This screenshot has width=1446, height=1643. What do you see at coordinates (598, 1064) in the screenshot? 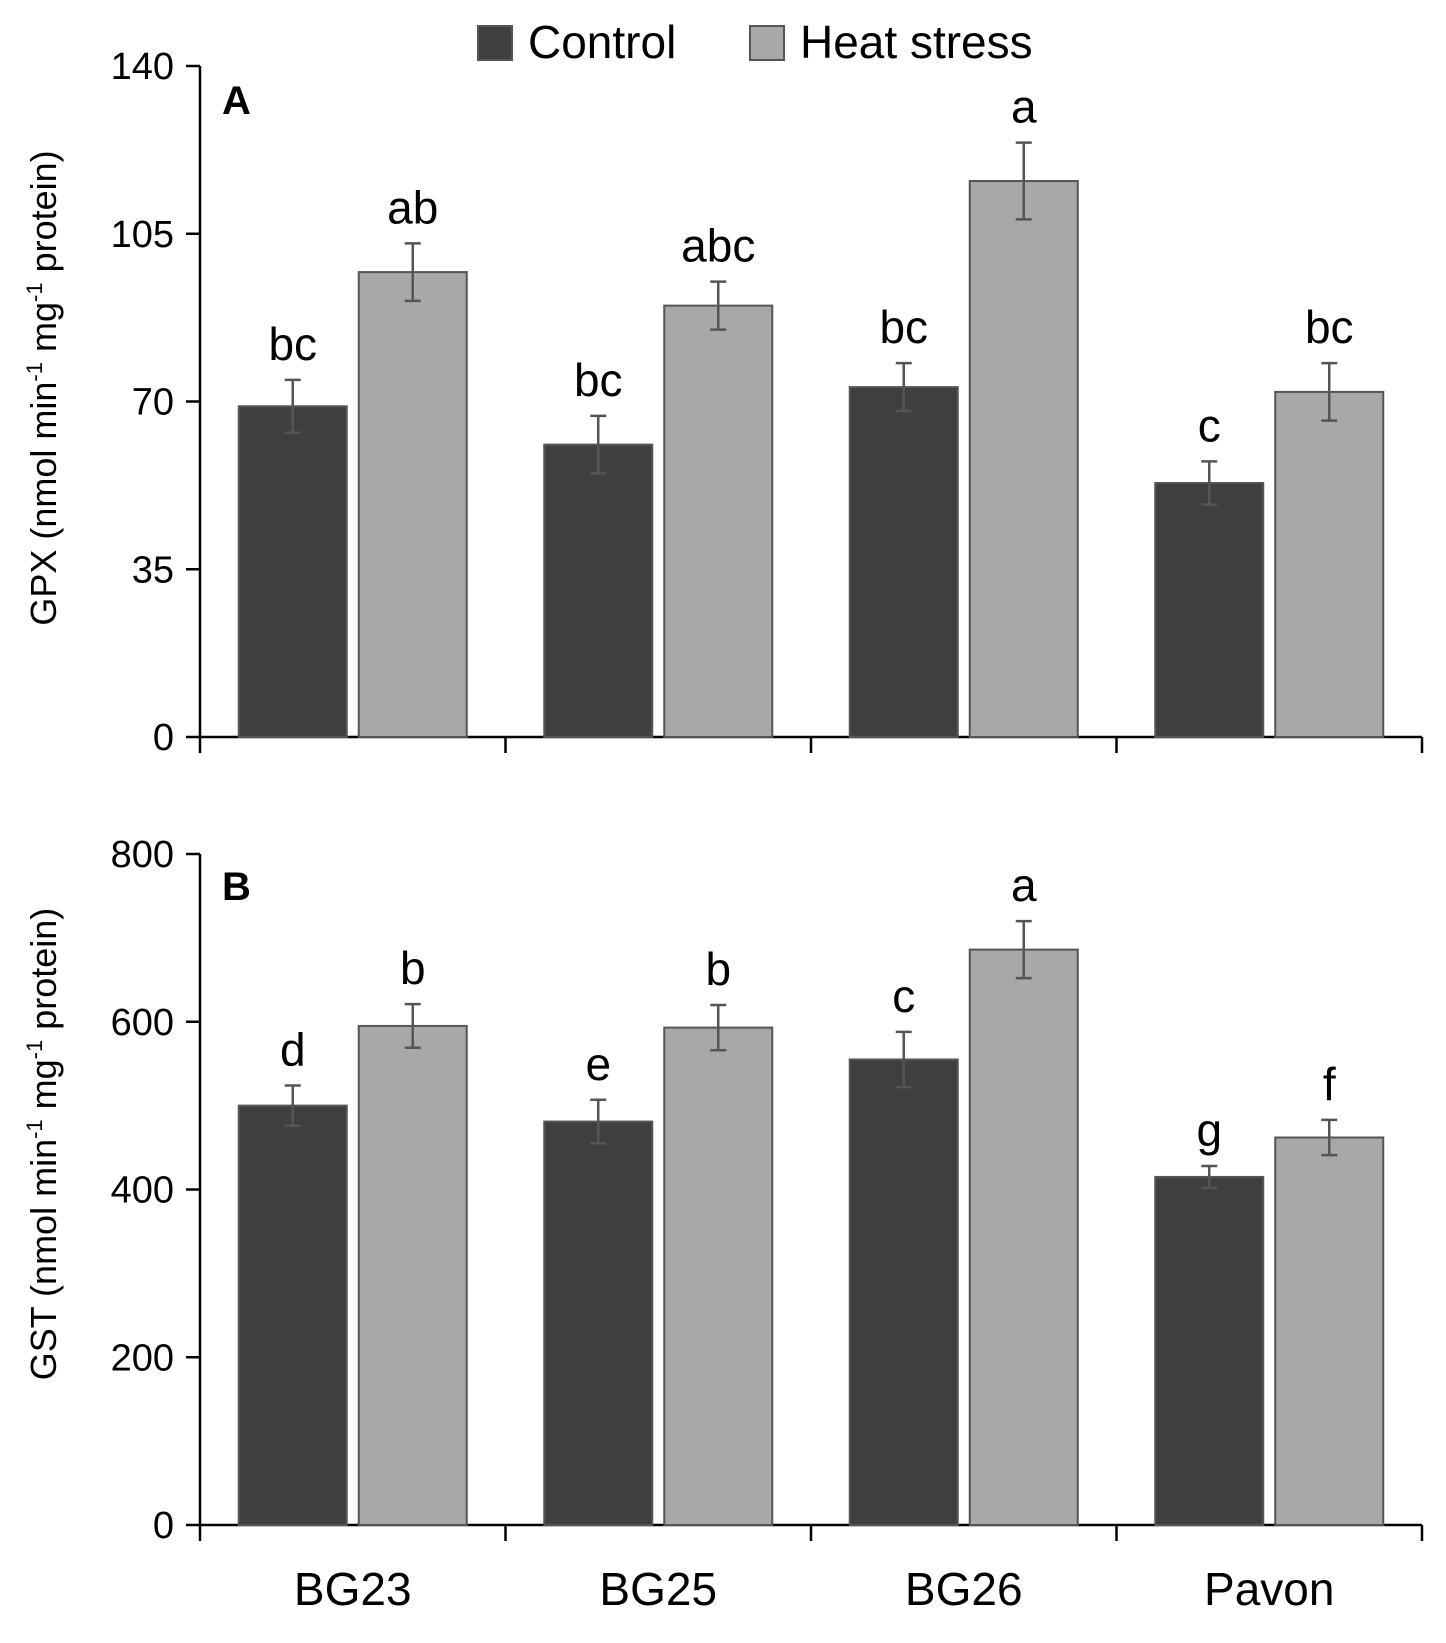
I see `panel-b-significance-letter: e` at bounding box center [598, 1064].